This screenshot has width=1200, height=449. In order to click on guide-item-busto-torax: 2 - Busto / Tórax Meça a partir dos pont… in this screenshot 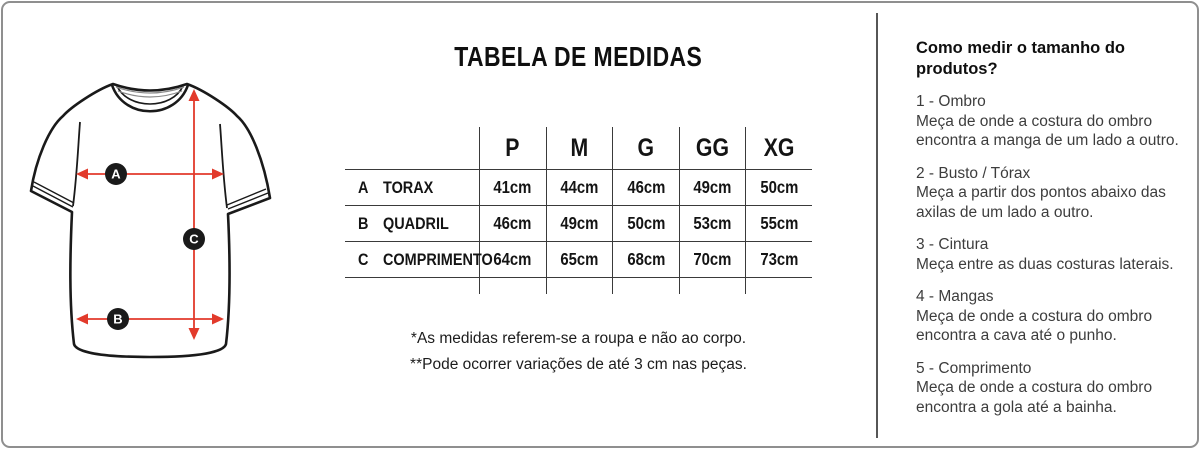, I will do `click(1053, 193)`.